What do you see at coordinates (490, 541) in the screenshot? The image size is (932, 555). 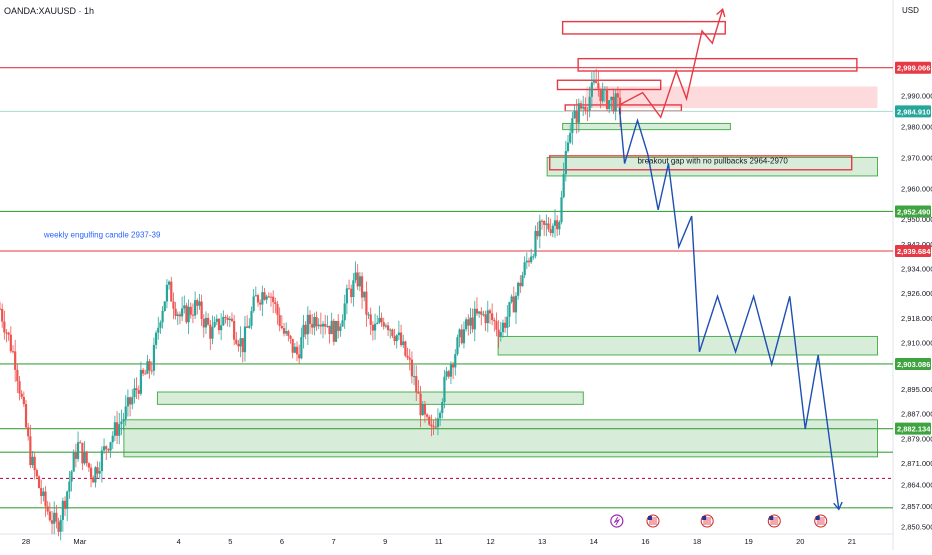 I see `x-tick-label-8: 12` at bounding box center [490, 541].